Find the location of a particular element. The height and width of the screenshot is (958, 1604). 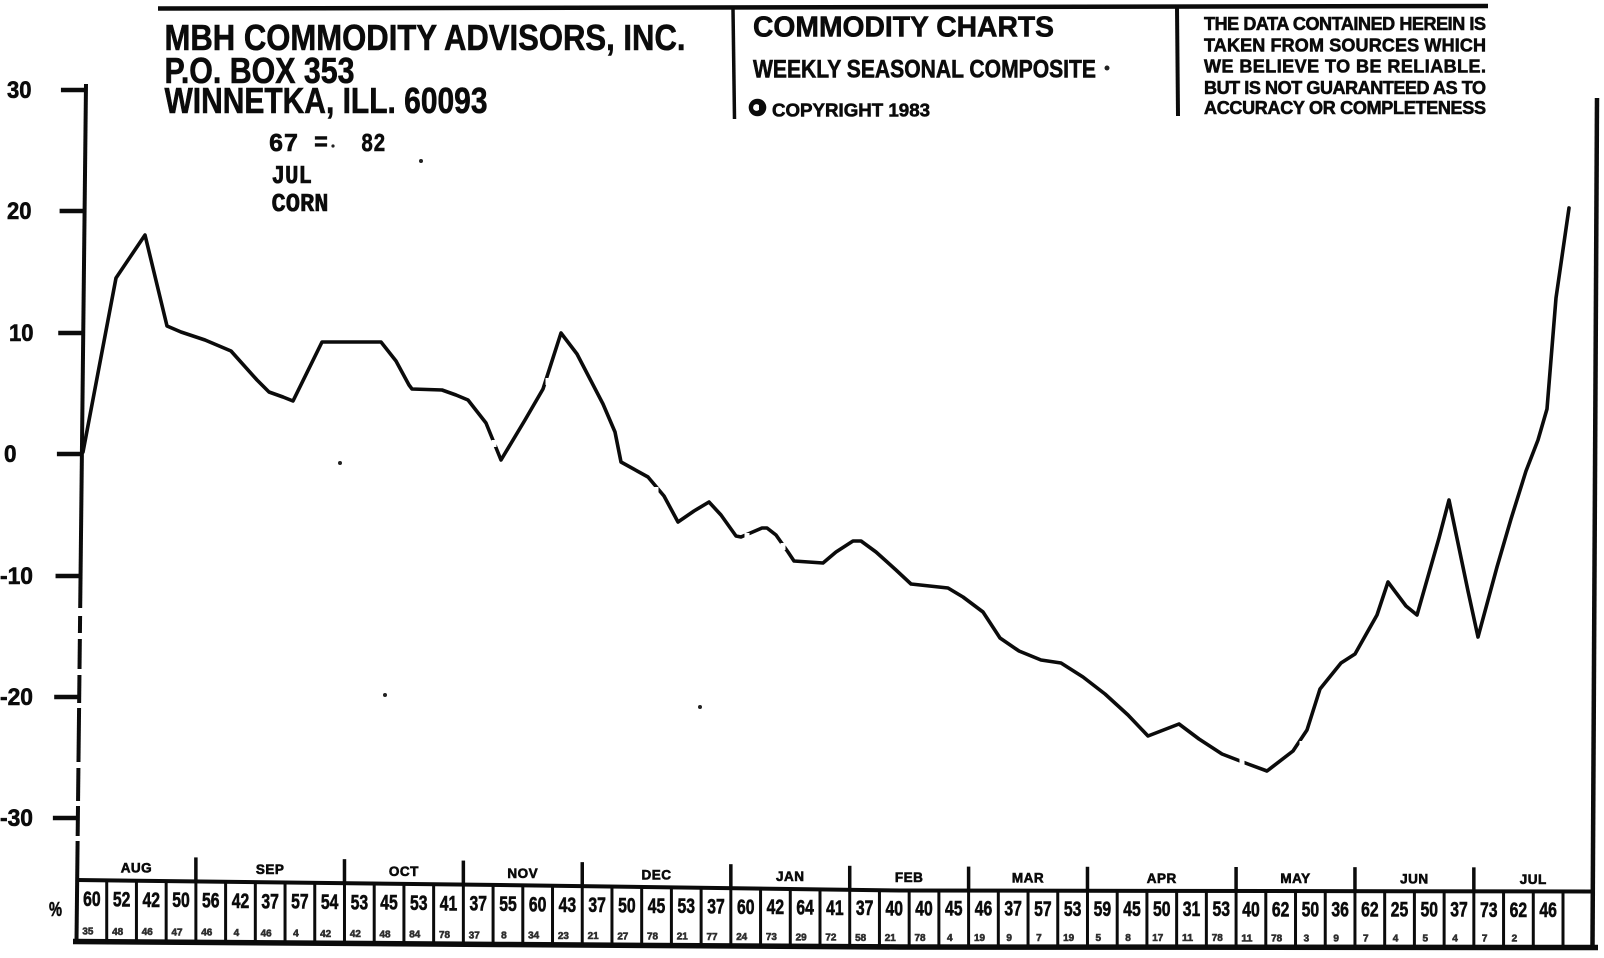

svg-text: 24 is located at coordinates (741, 937).